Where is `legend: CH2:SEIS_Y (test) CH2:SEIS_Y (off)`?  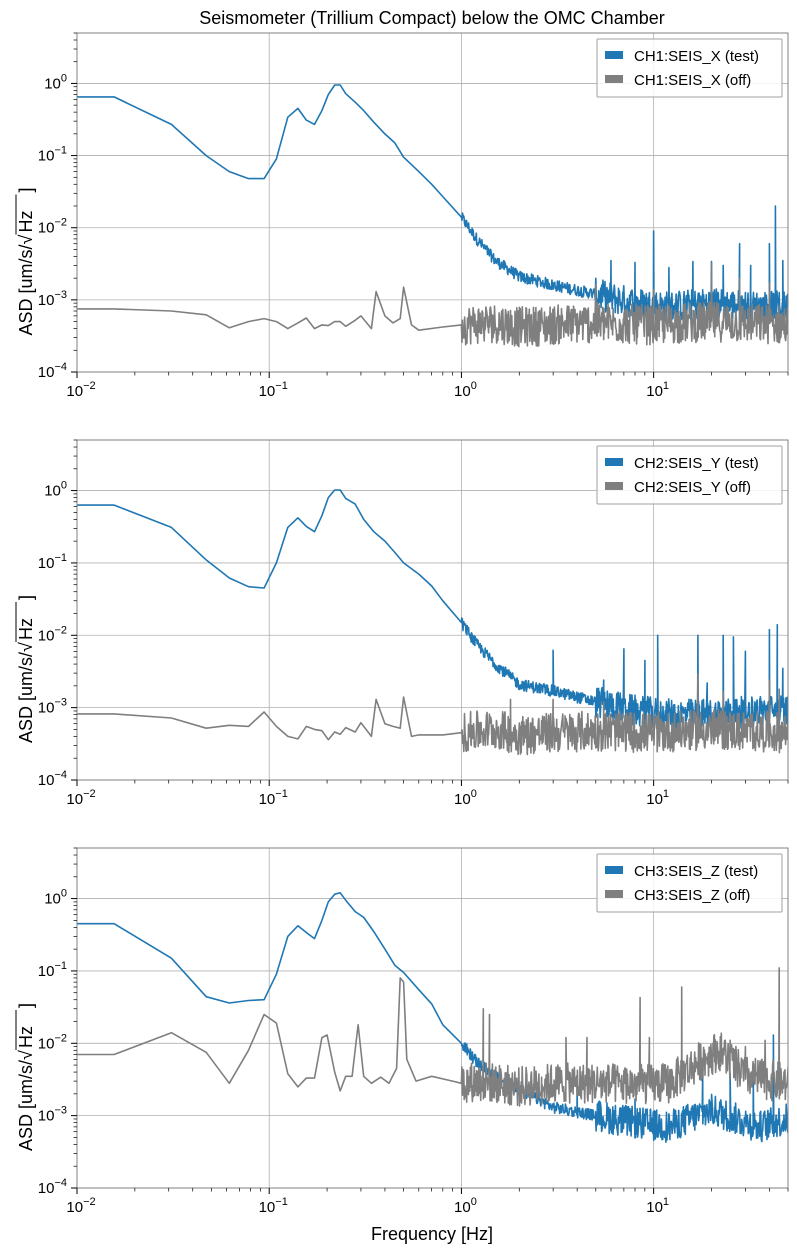 legend: CH2:SEIS_Y (test) CH2:SEIS_Y (off) is located at coordinates (689, 475).